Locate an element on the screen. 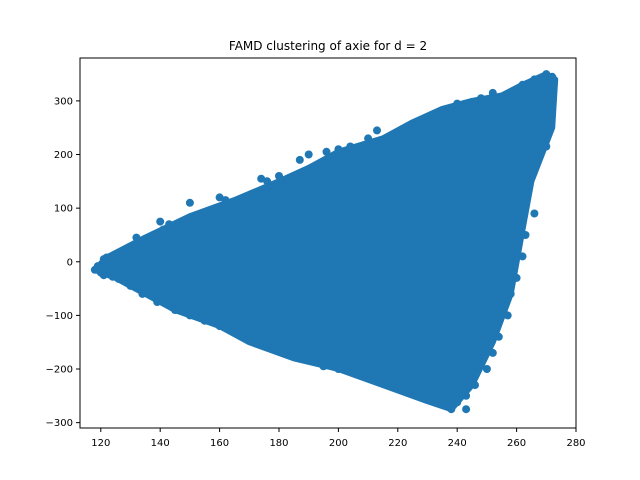 Image resolution: width=640 pixels, height=480 pixels. x-tick-label: 280 is located at coordinates (575, 443).